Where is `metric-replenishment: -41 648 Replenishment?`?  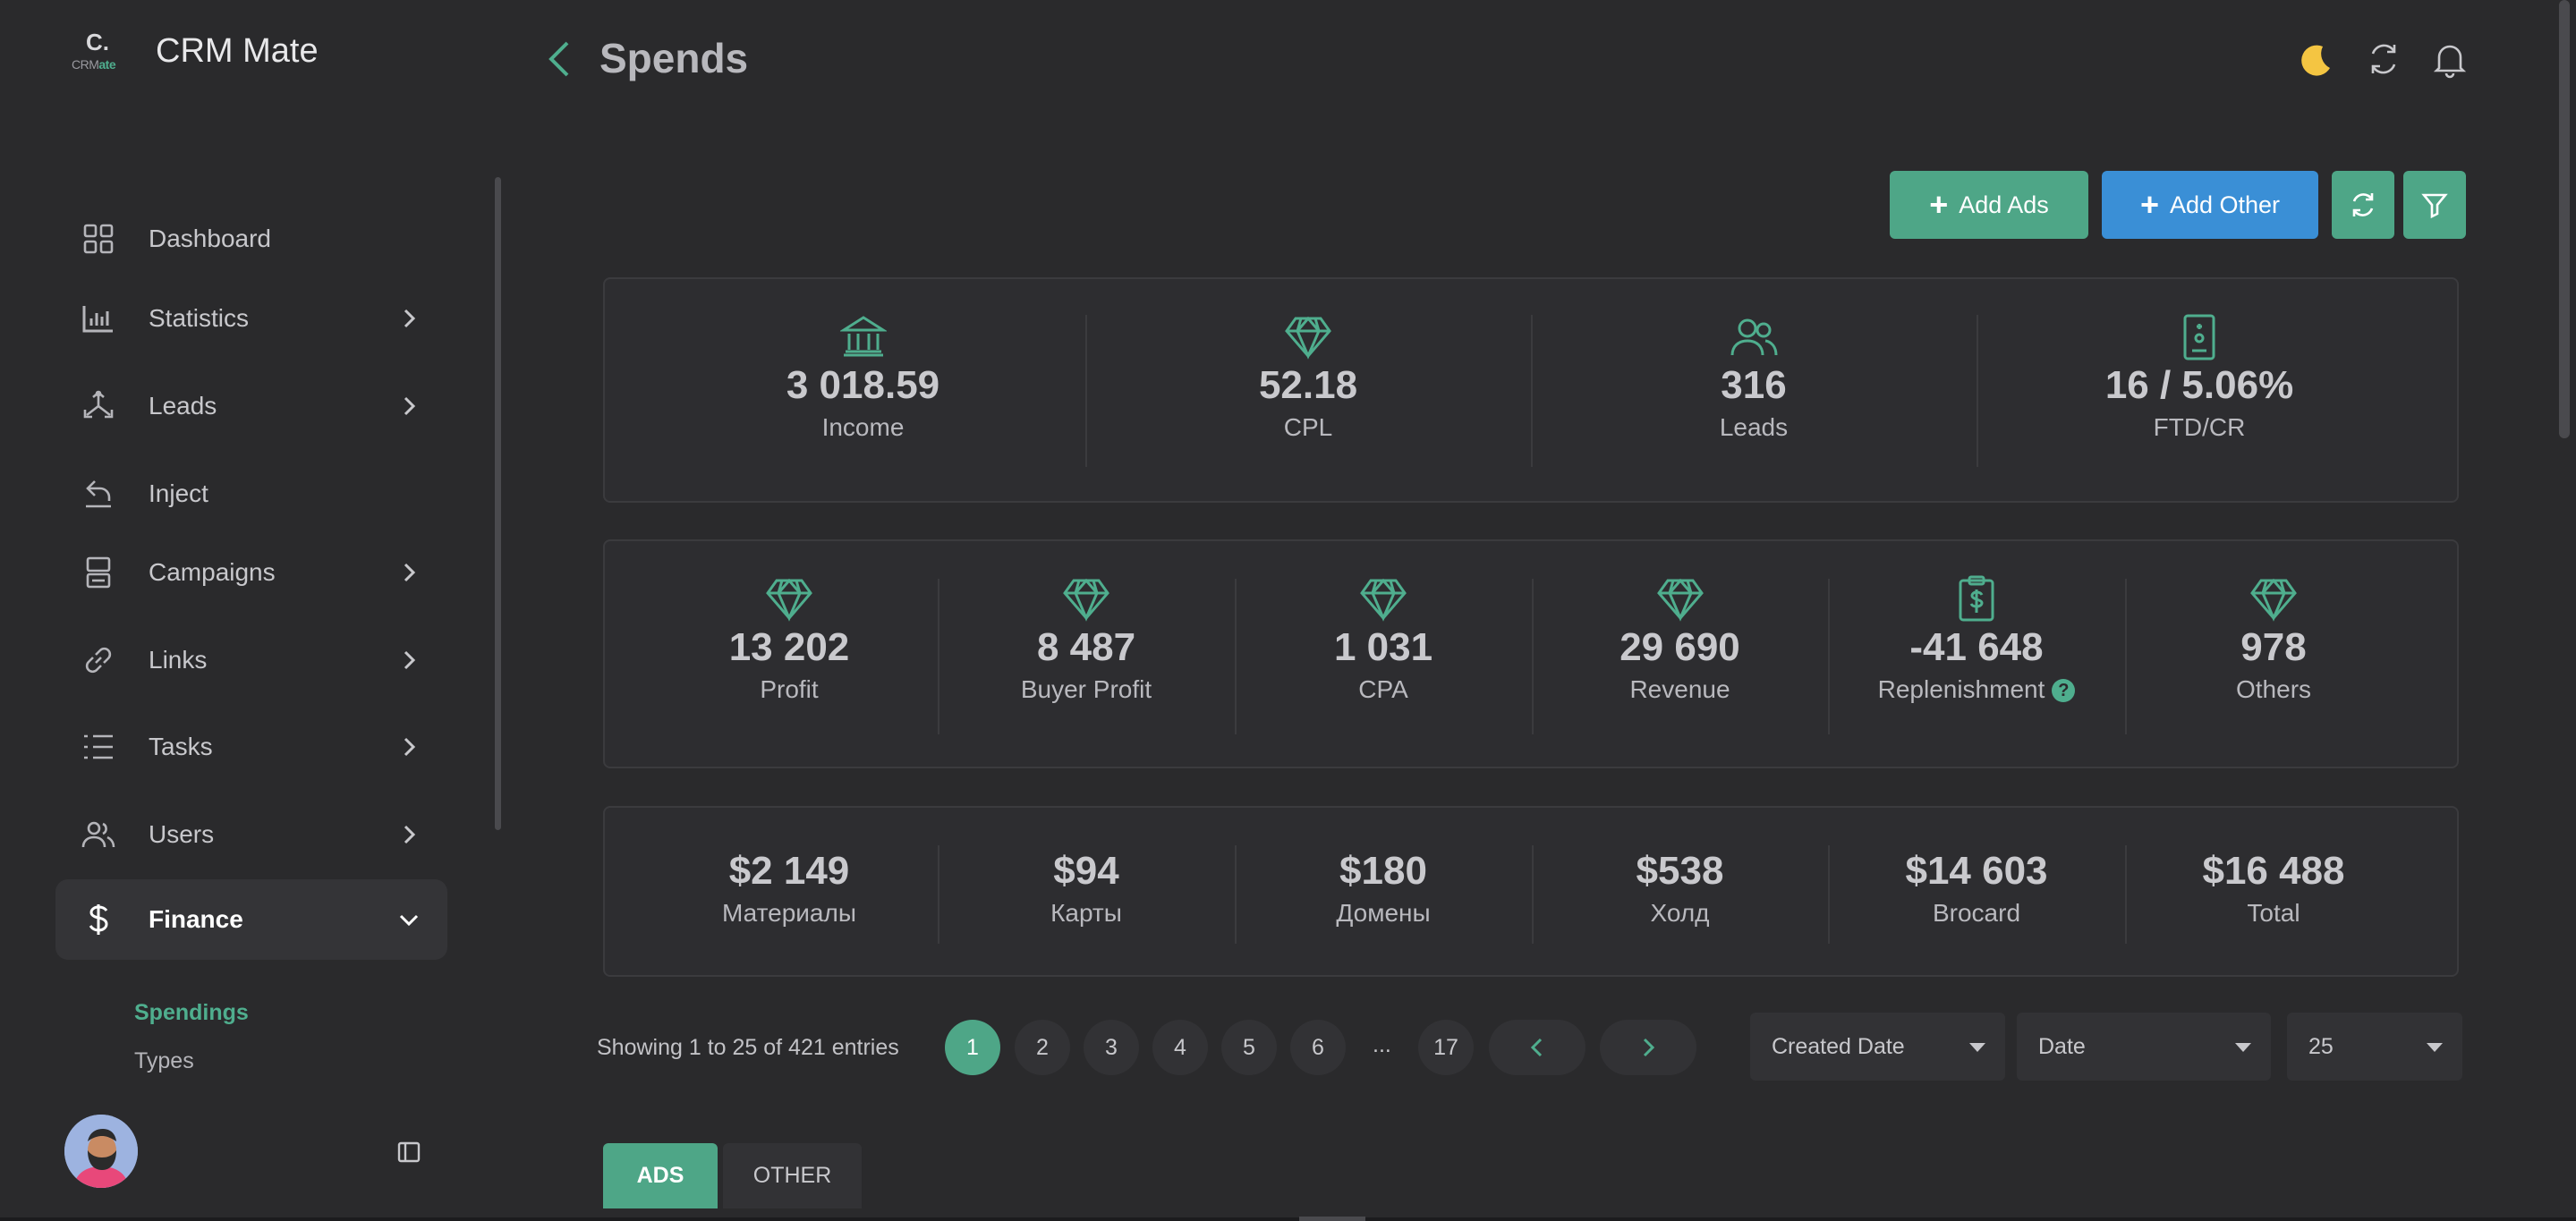 metric-replenishment: -41 648 Replenishment? is located at coordinates (1976, 654).